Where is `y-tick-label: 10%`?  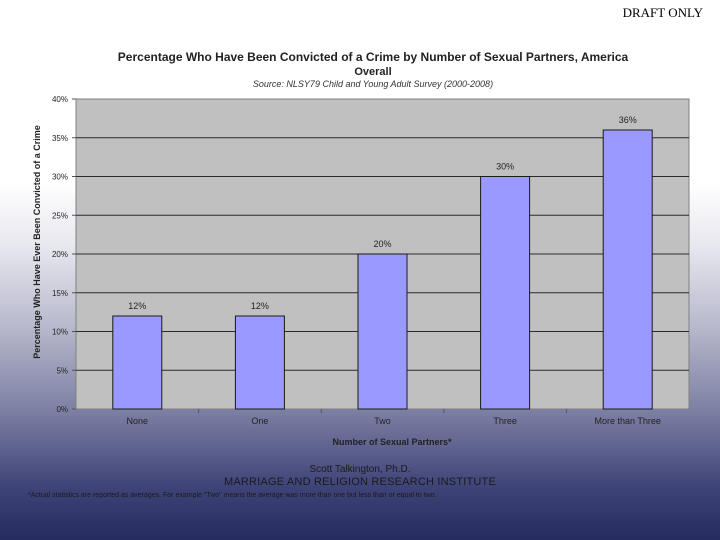
y-tick-label: 10% is located at coordinates (60, 332).